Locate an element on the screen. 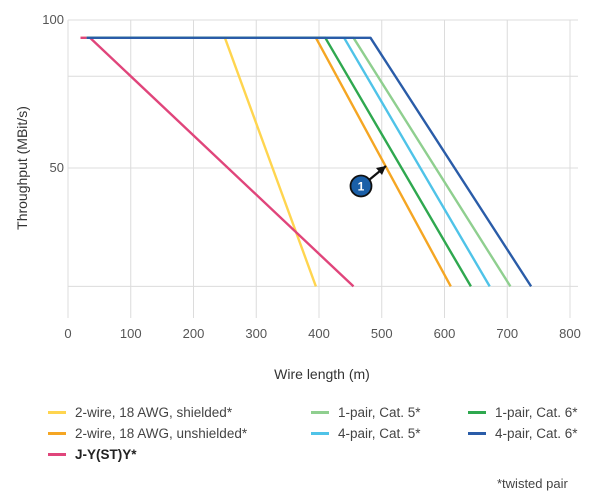  x-axis-label: Wire length (m) is located at coordinates (322, 374).